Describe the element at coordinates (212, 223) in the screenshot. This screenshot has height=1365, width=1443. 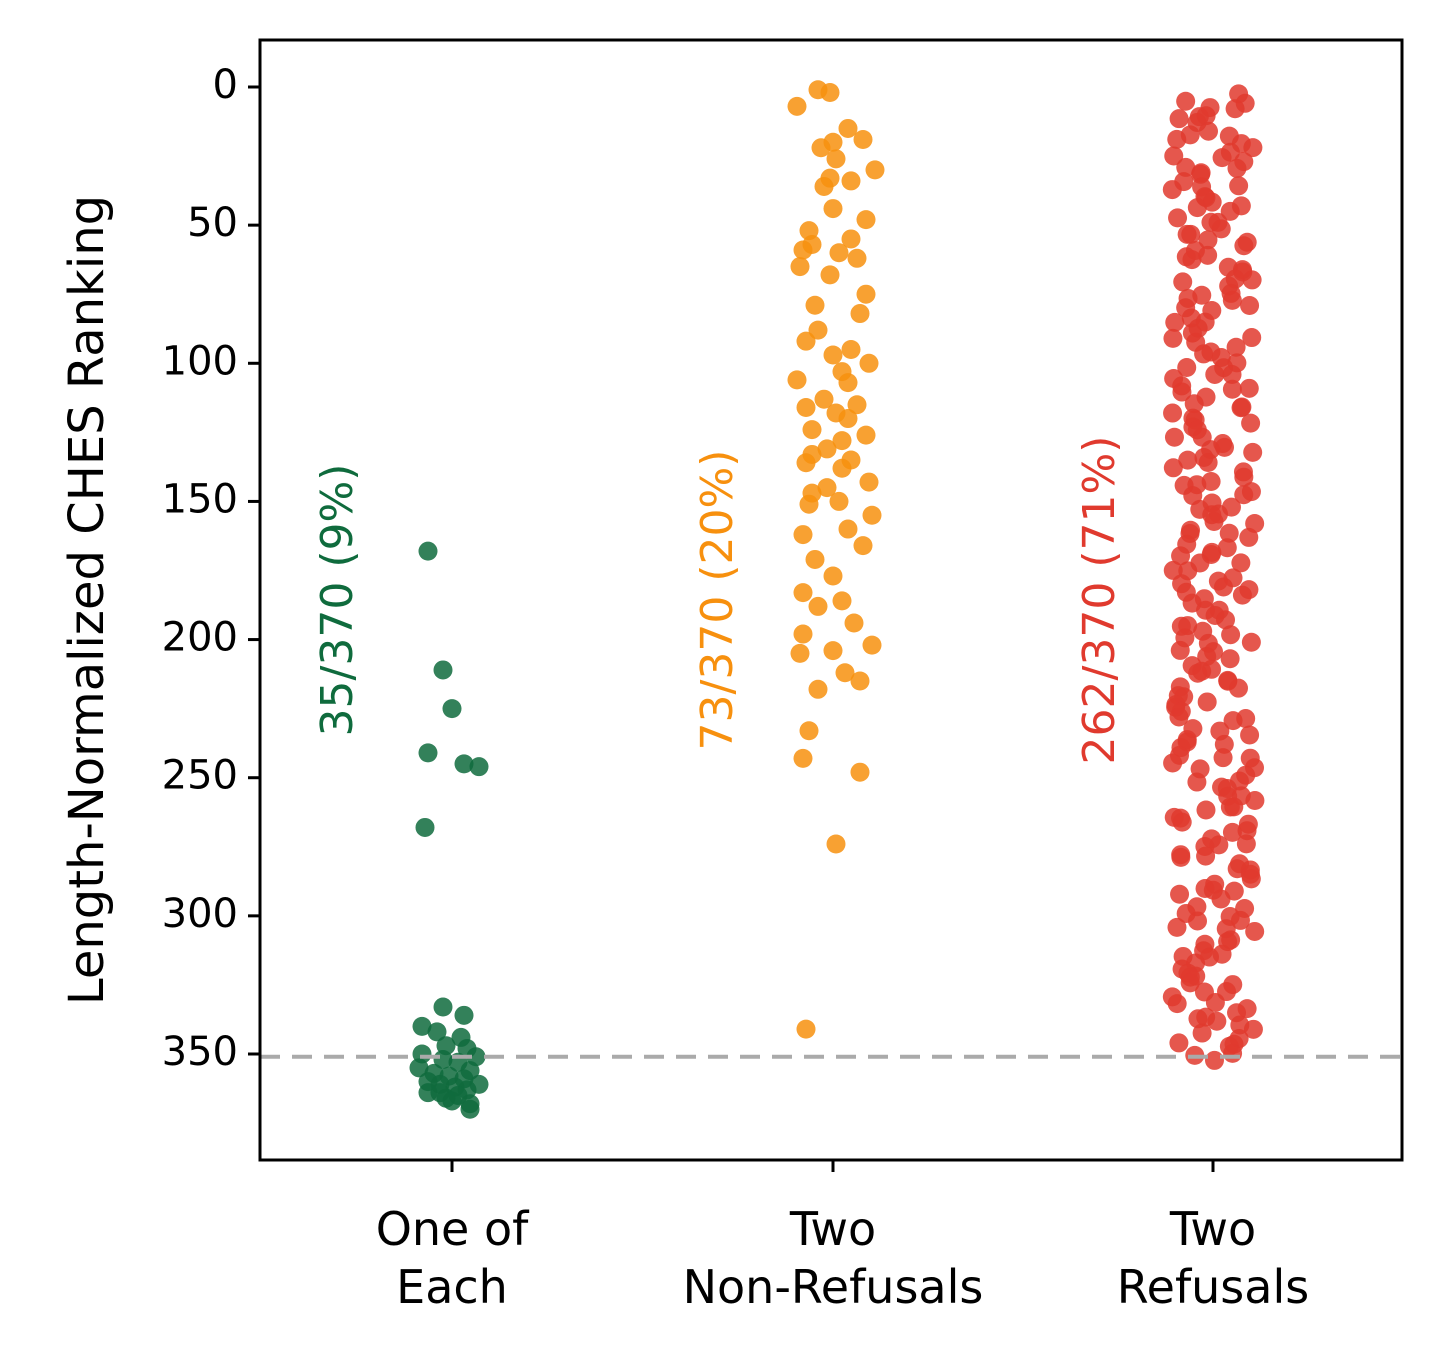
I see `y-tick-label: 50` at that location.